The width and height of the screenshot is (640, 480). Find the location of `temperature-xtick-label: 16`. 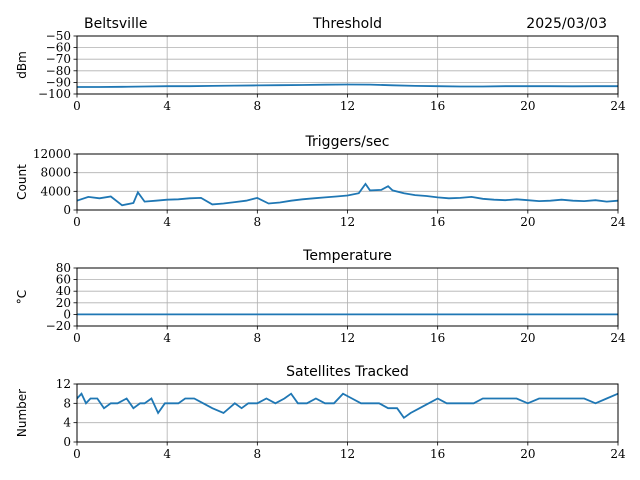

temperature-xtick-label: 16 is located at coordinates (437, 338).